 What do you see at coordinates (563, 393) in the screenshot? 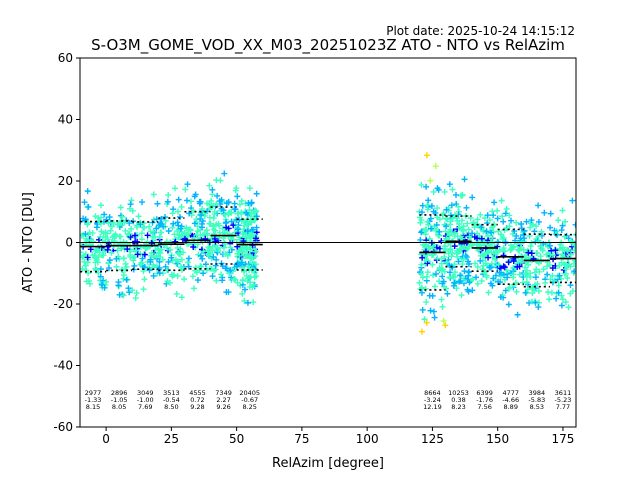
I see `bin-count-label: 3611` at bounding box center [563, 393].